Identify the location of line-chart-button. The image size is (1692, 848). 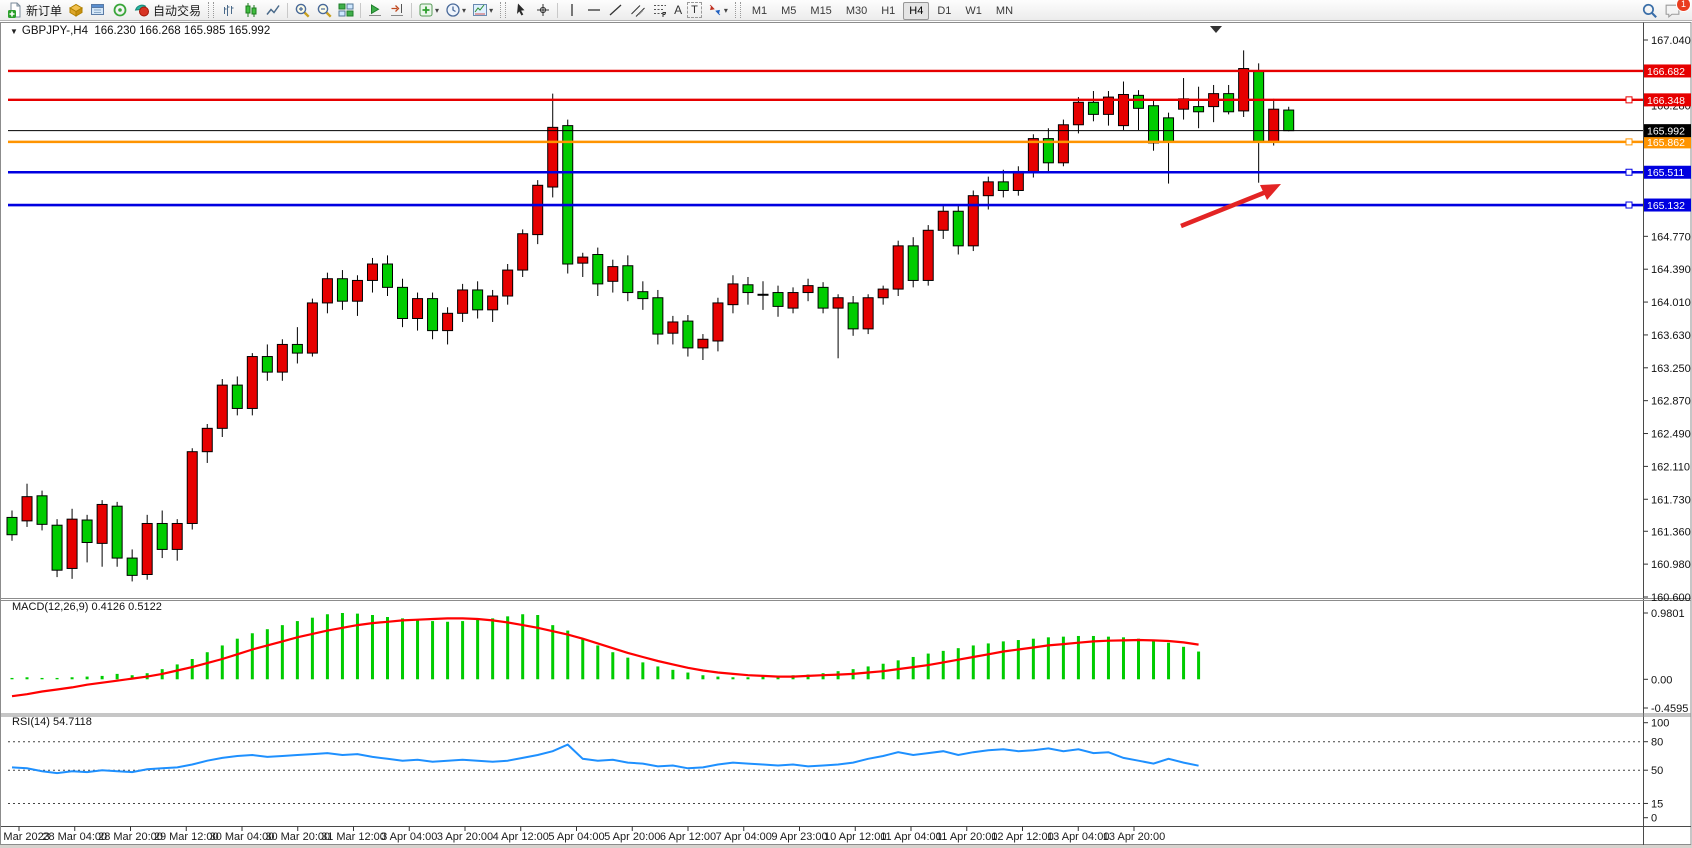
(273, 10).